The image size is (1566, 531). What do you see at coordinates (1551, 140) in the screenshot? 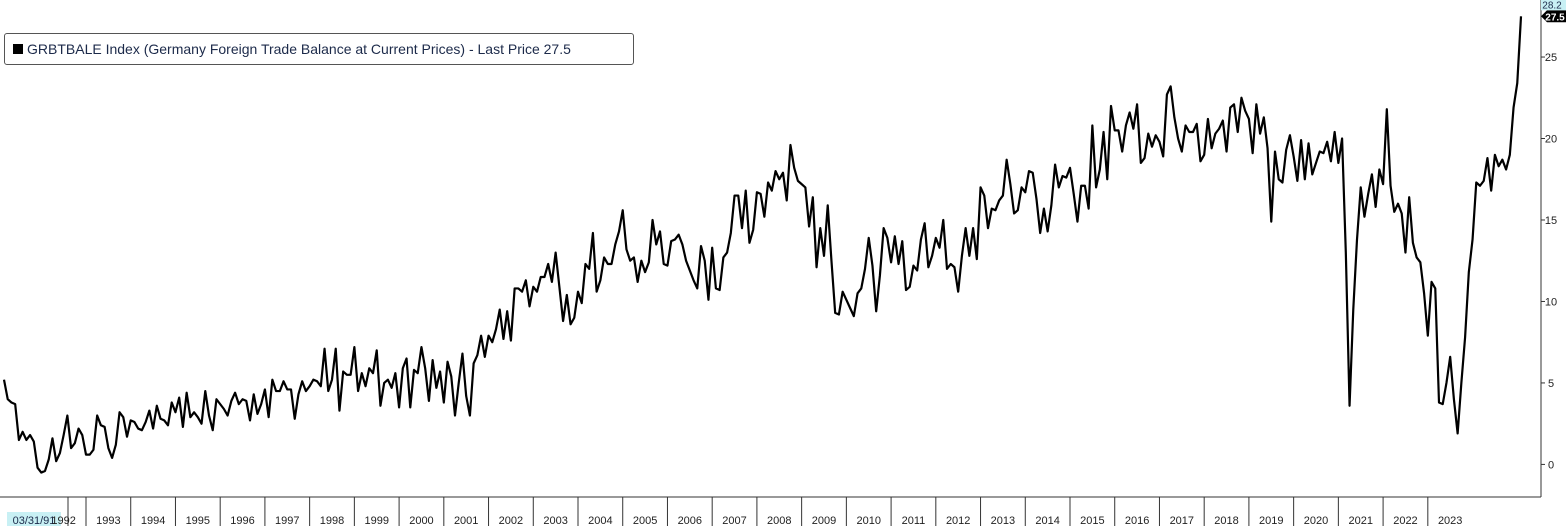
I see `y-tick-label: 20` at bounding box center [1551, 140].